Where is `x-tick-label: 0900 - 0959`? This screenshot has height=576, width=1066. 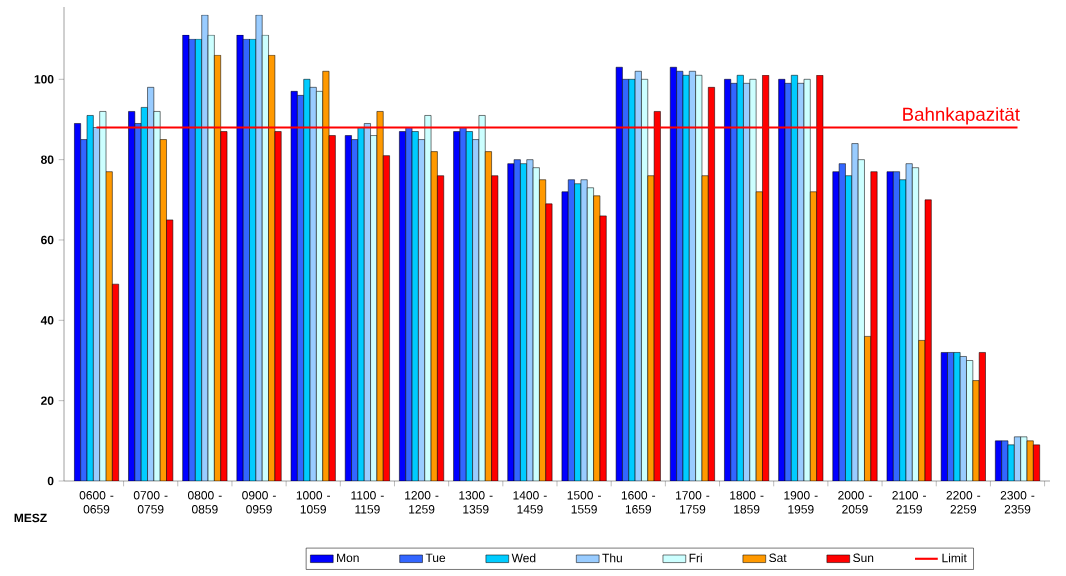 x-tick-label: 0900 - 0959 is located at coordinates (259, 502).